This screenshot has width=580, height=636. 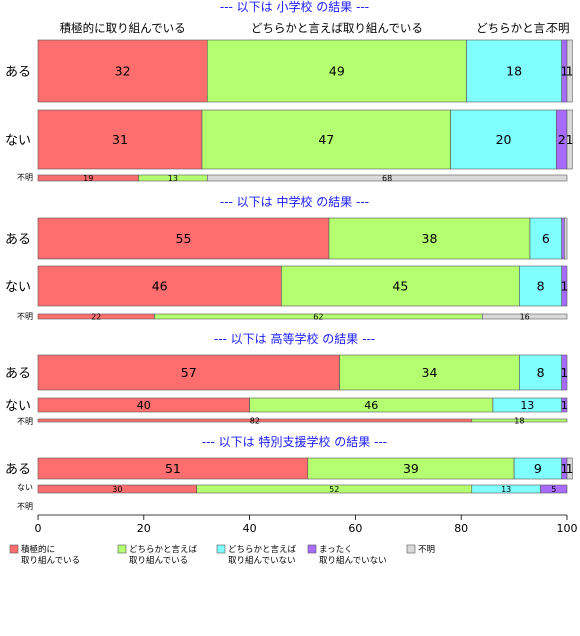 I want to click on data-label: 38, so click(x=430, y=238).